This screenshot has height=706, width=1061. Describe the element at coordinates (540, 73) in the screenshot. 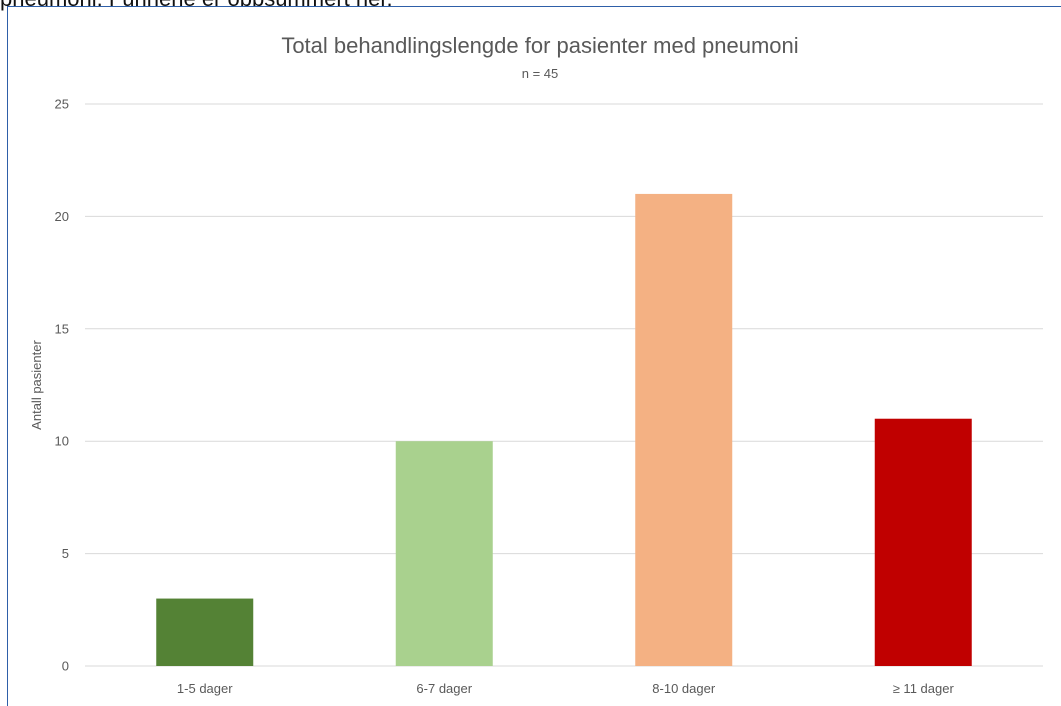

I see `chart-subtitle: n = 45` at that location.